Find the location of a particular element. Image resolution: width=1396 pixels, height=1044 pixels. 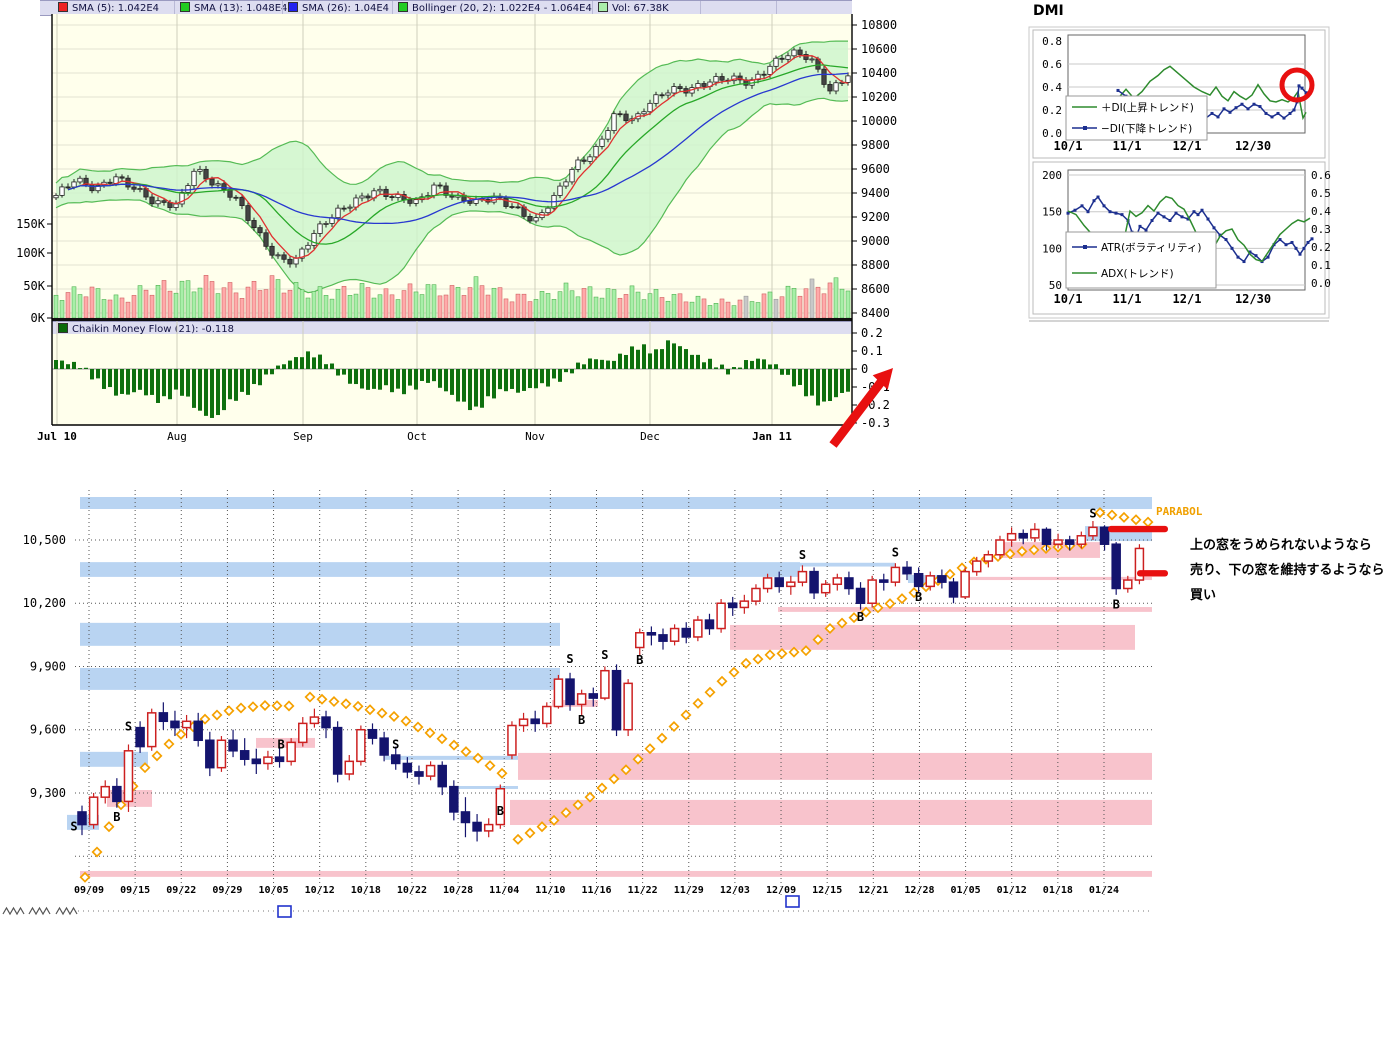

legend-item-1: SMA (13): 1.048E4 is located at coordinates (233, 8).